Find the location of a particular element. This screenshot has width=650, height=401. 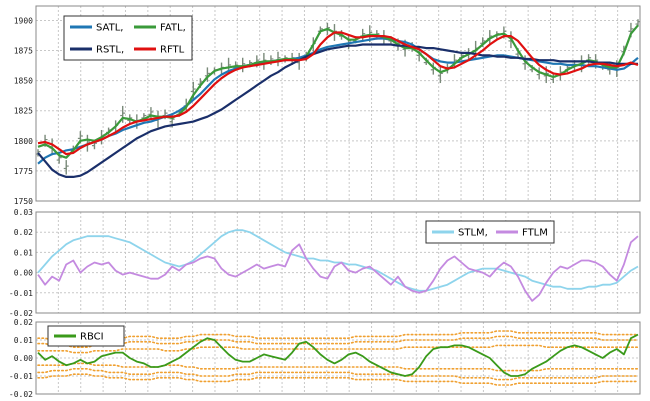

legend-label-stlm: STLM, is located at coordinates (473, 233).